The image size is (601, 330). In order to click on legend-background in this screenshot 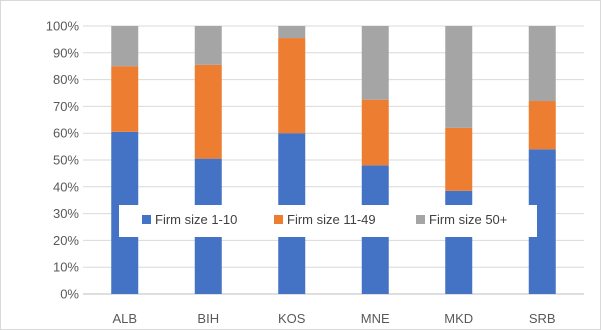, I will do `click(328, 221)`.